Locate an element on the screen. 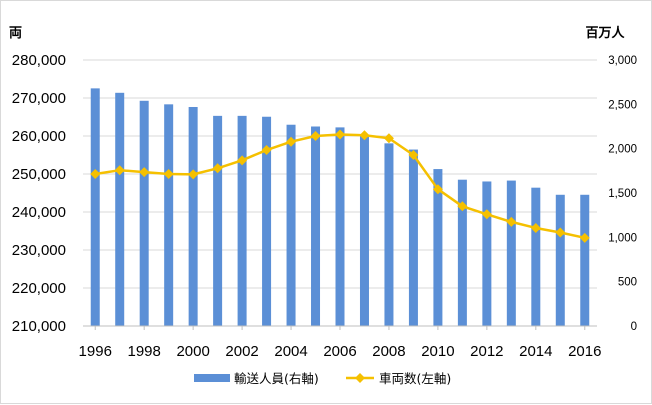 The height and width of the screenshot is (405, 652). legend-line-marker is located at coordinates (360, 378).